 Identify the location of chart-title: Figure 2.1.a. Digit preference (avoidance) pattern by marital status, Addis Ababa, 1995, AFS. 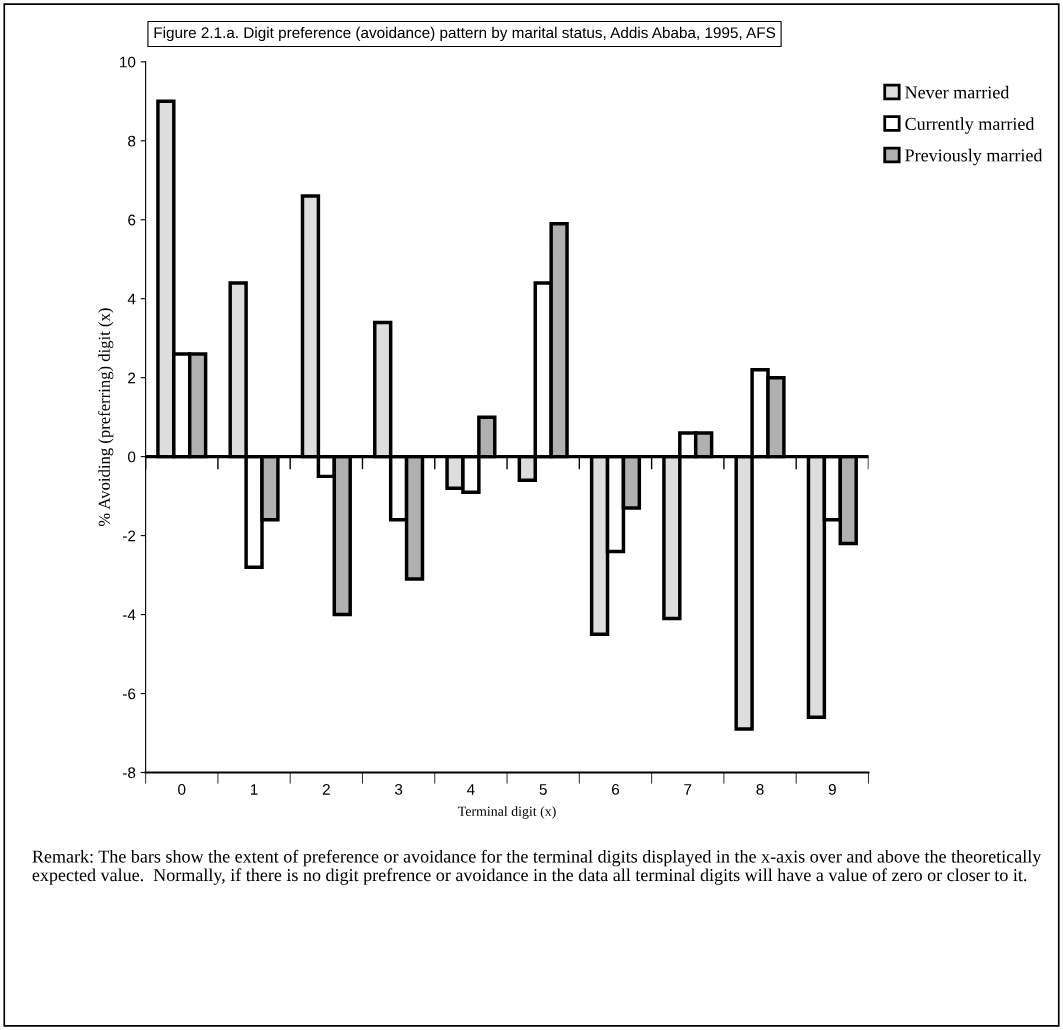
(465, 34).